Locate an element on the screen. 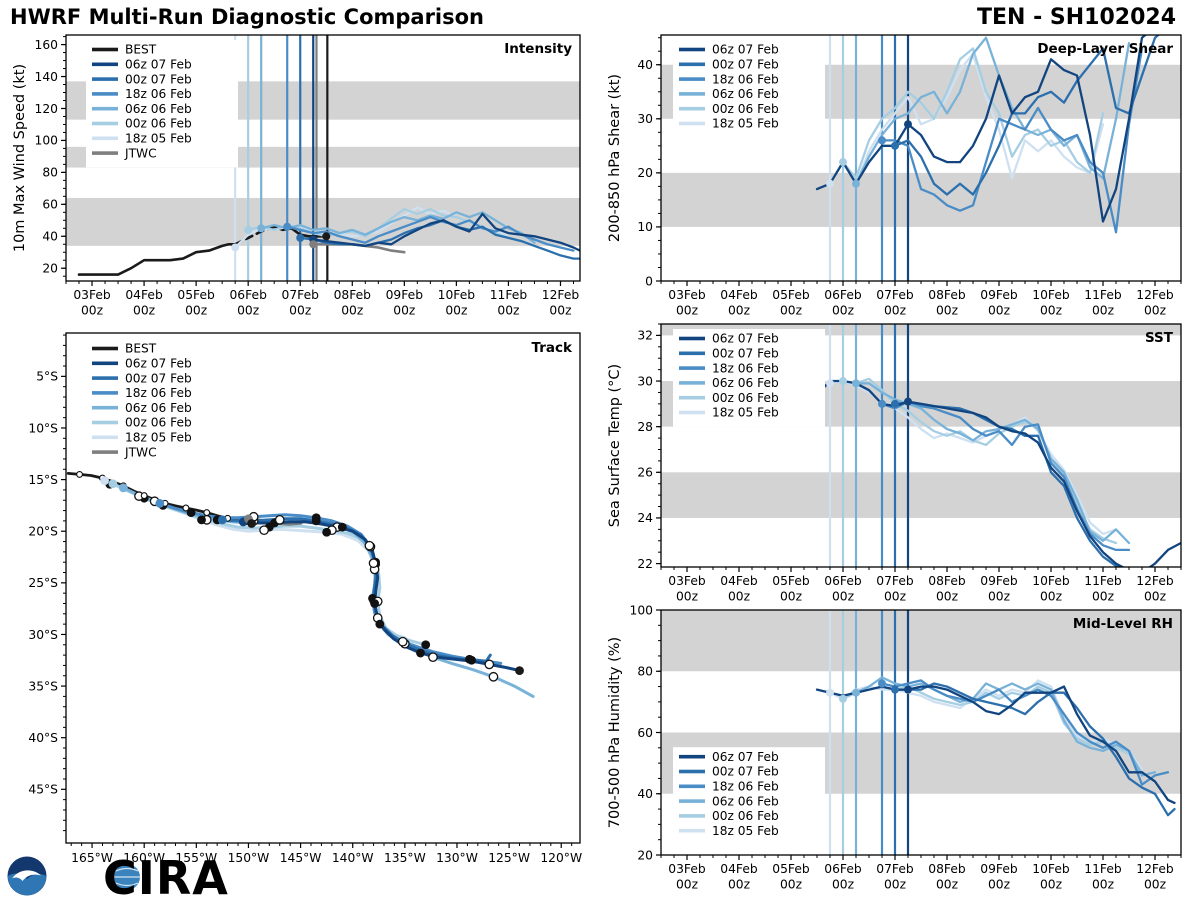 The height and width of the screenshot is (900, 1200). x-tick-label: 08Feb is located at coordinates (947, 581).